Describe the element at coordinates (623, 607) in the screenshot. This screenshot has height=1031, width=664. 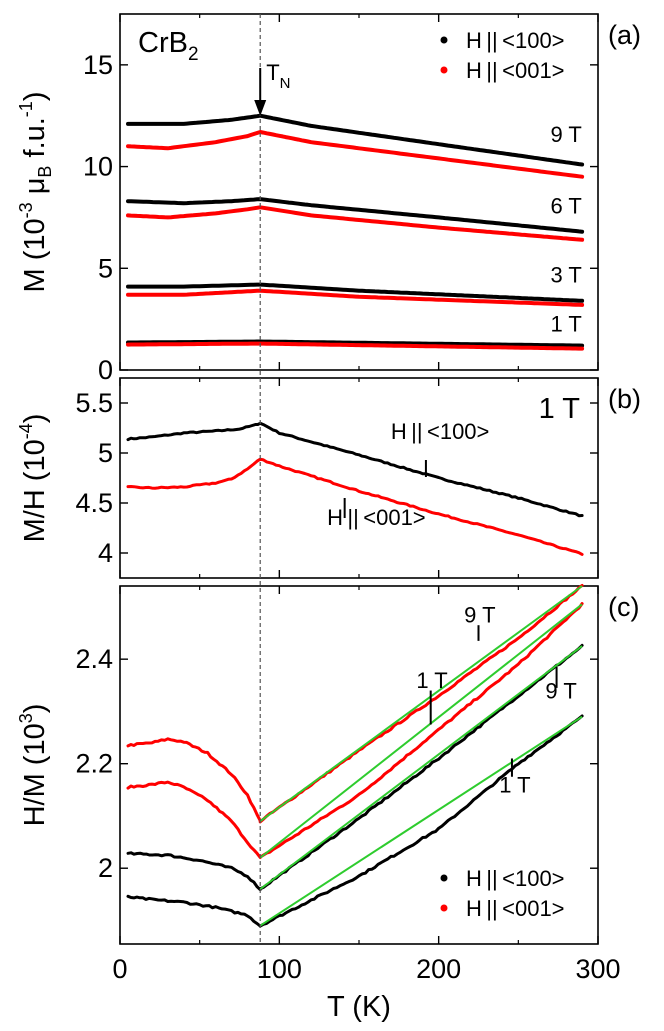
I see `panel-c-label: (c)` at that location.